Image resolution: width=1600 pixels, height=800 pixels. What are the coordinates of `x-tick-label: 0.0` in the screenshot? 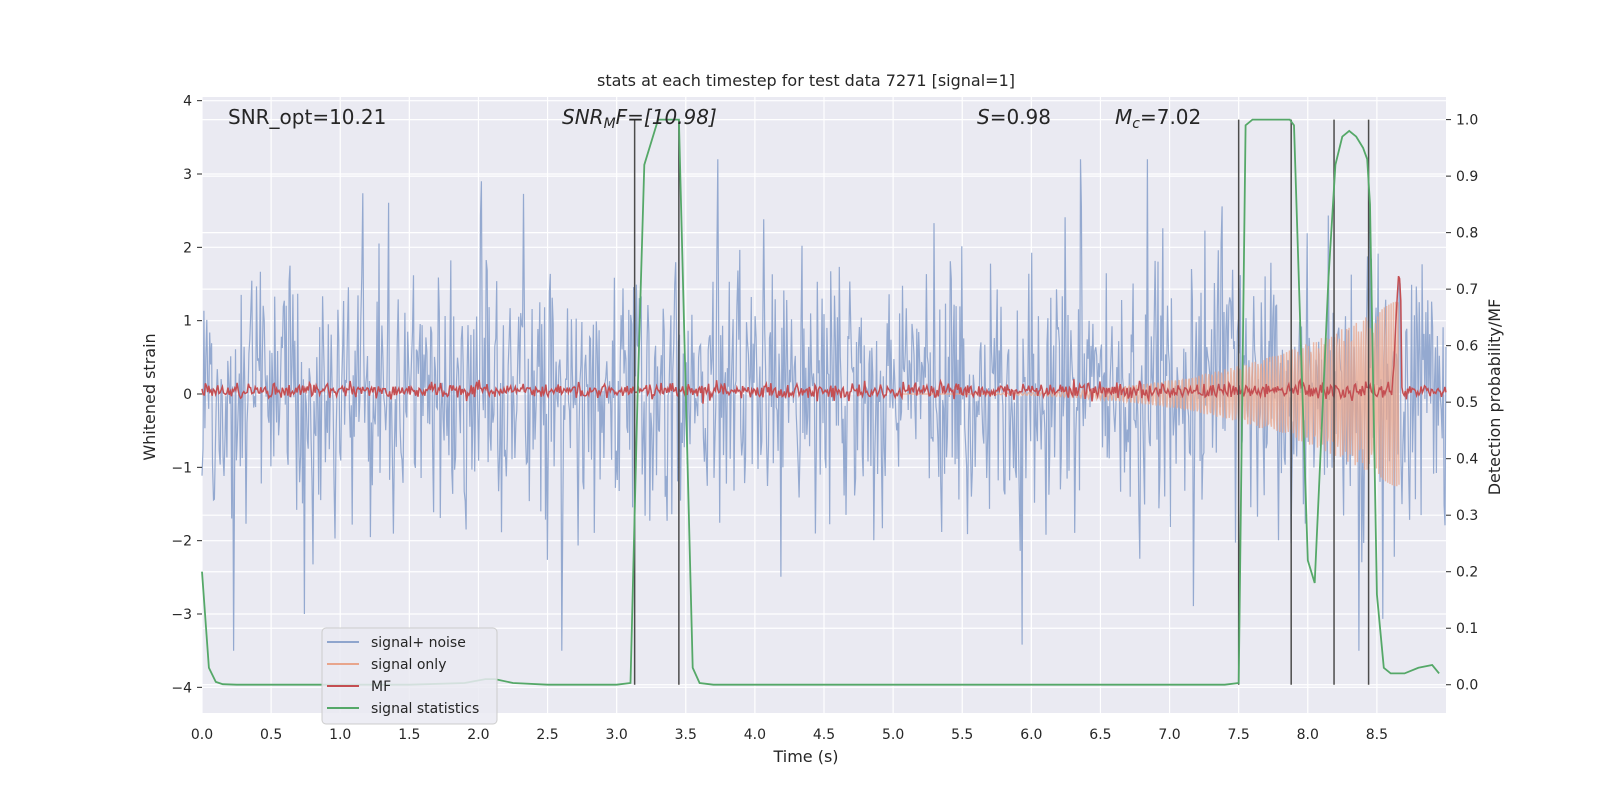 It's located at (202, 735).